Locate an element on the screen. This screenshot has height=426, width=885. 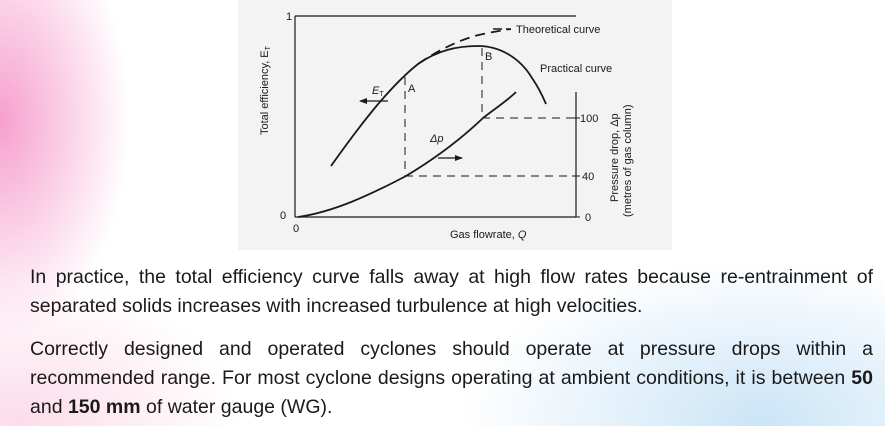
y-axis-top-label: 1 is located at coordinates (289, 17).